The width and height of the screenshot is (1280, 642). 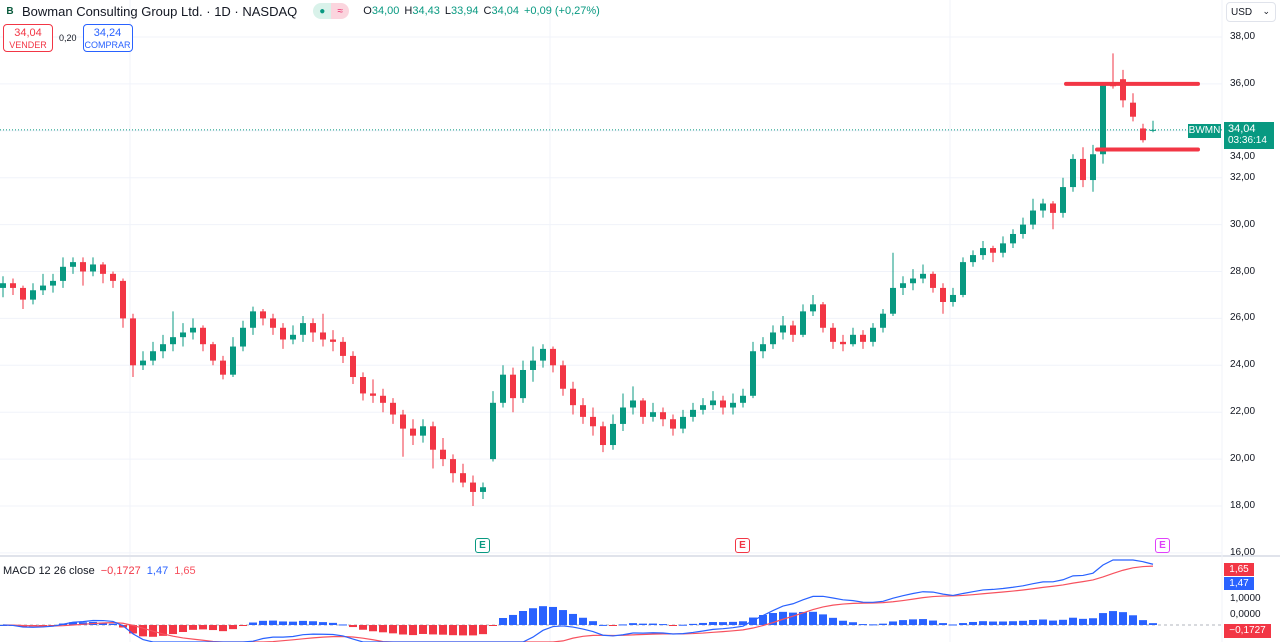 I want to click on price-tick: 16,00, so click(x=1243, y=552).